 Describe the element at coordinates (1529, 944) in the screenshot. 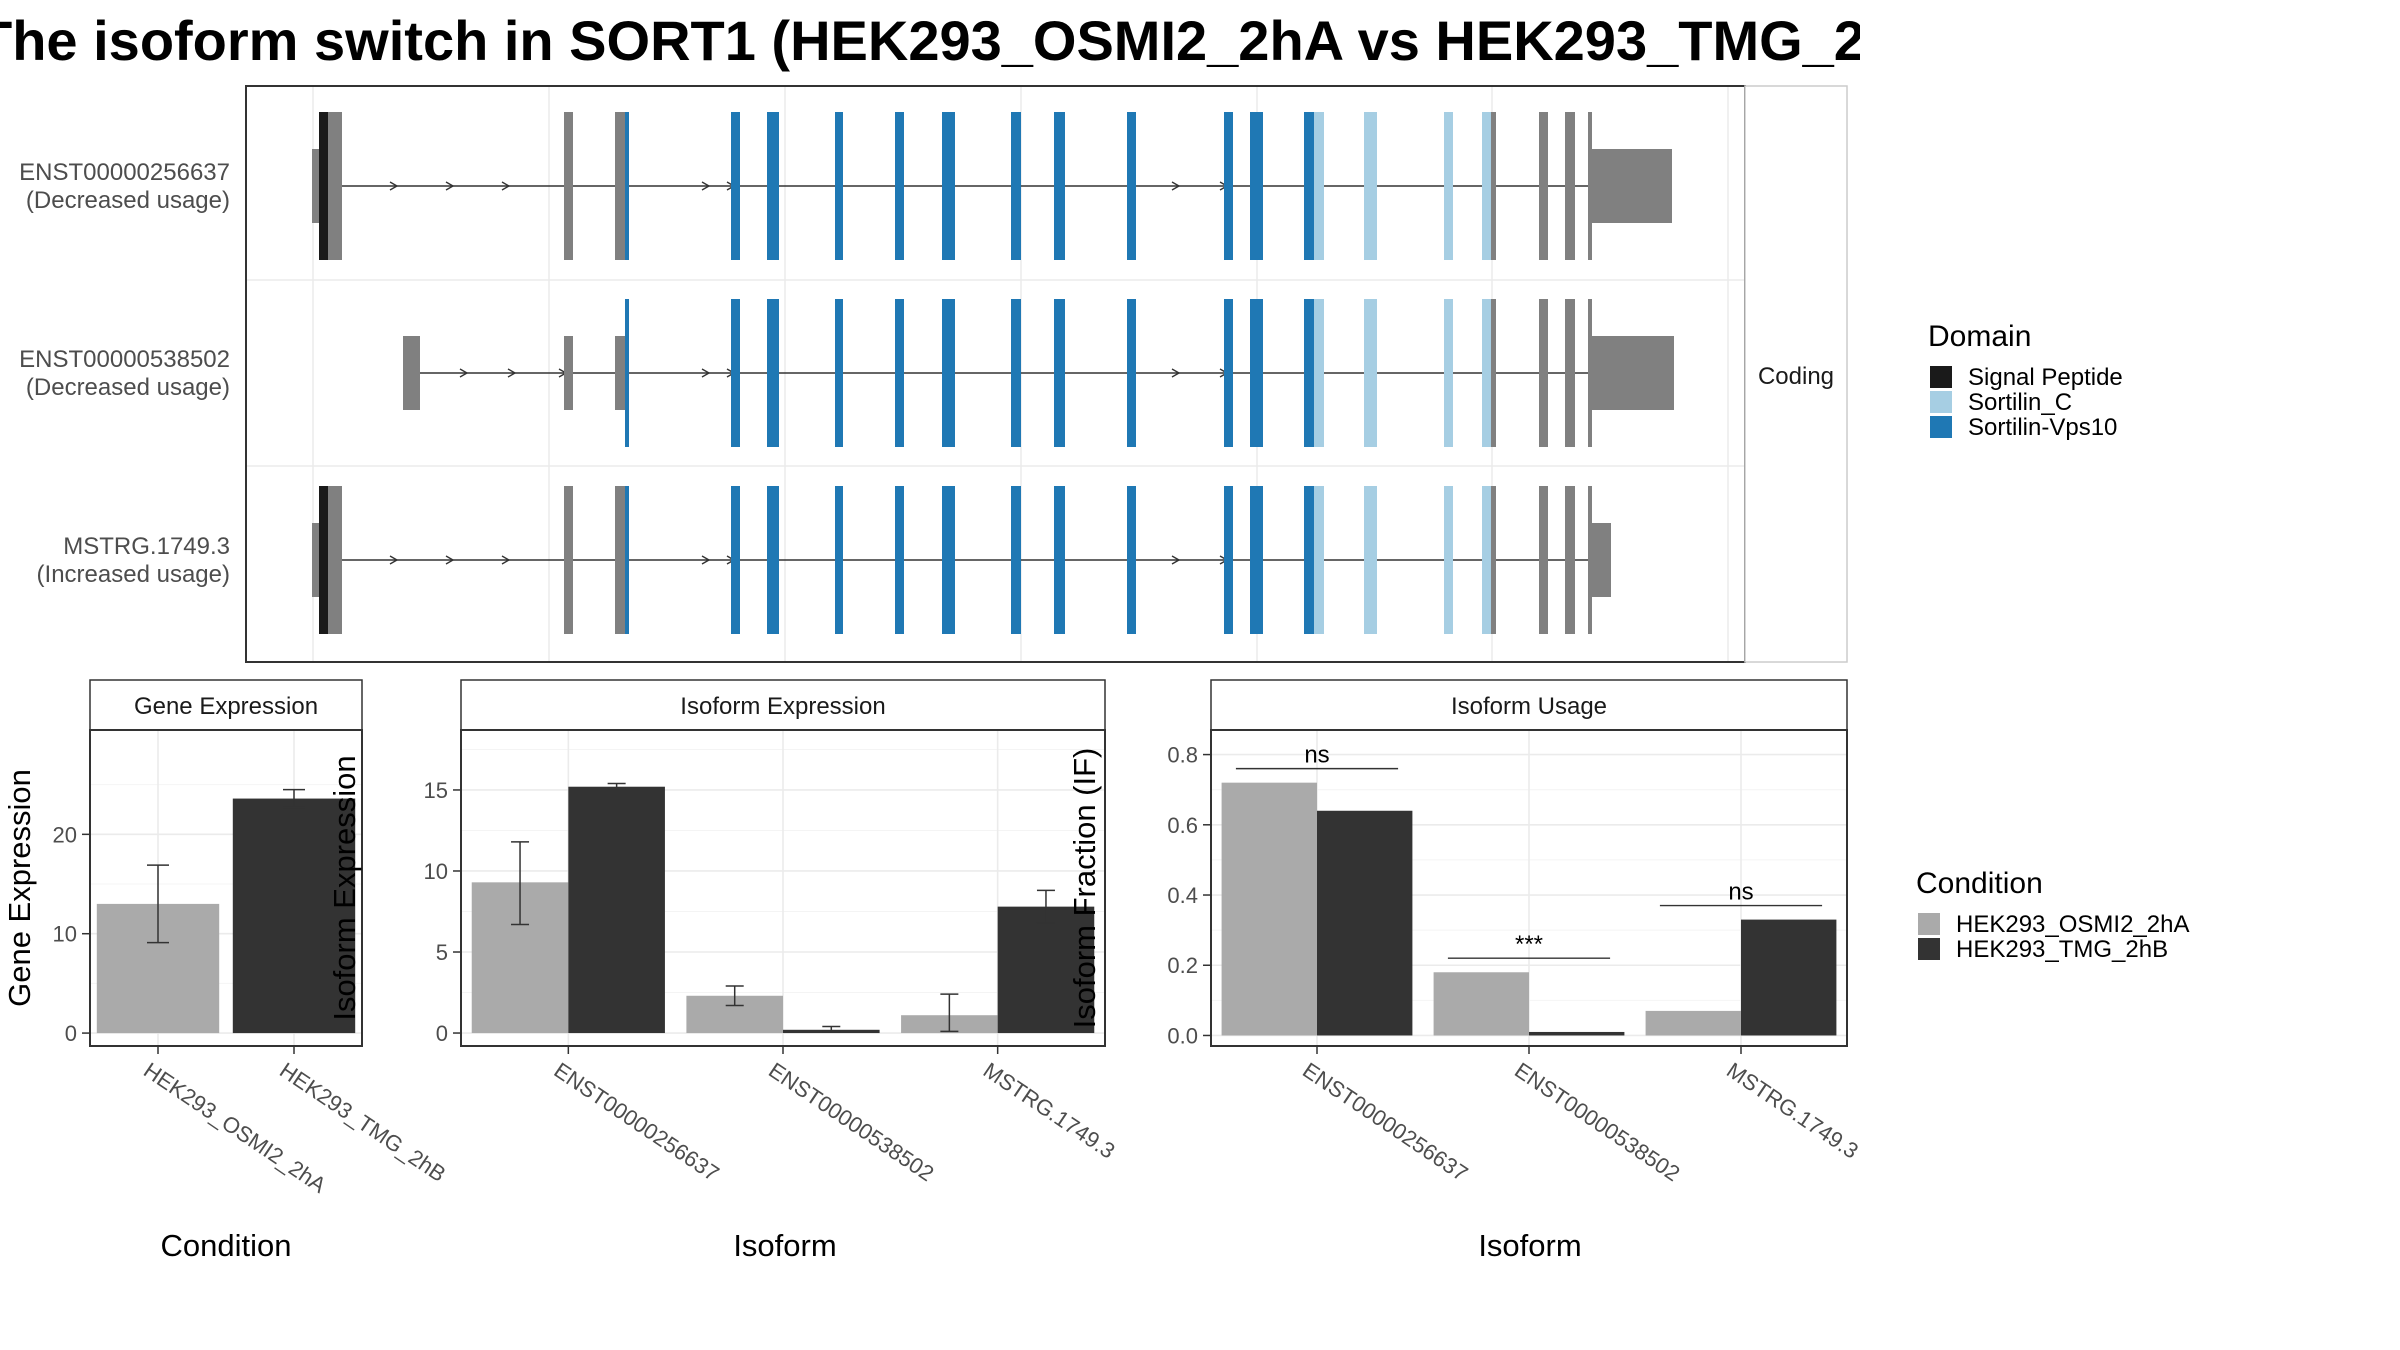

I see `significance-label: ***` at that location.